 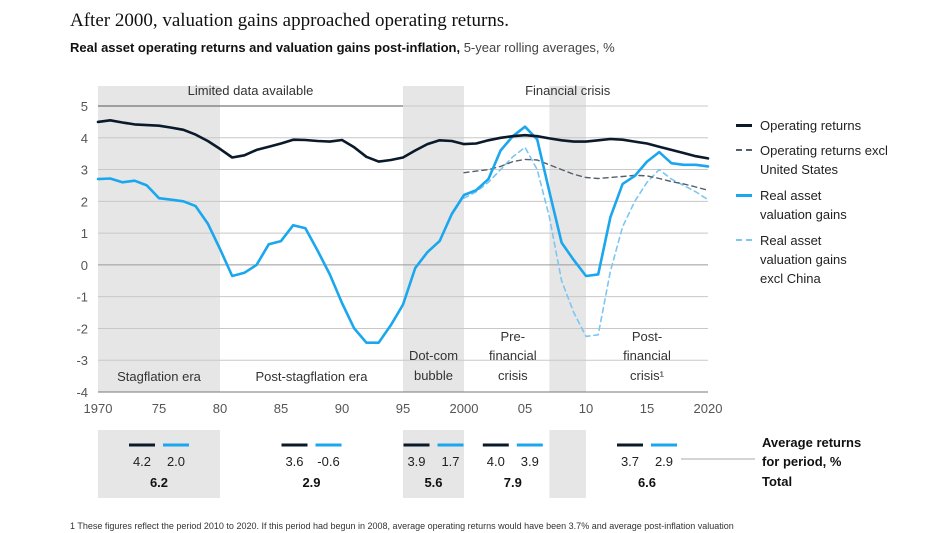 I want to click on legend-label: Real asset valuation gains, so click(x=803, y=205).